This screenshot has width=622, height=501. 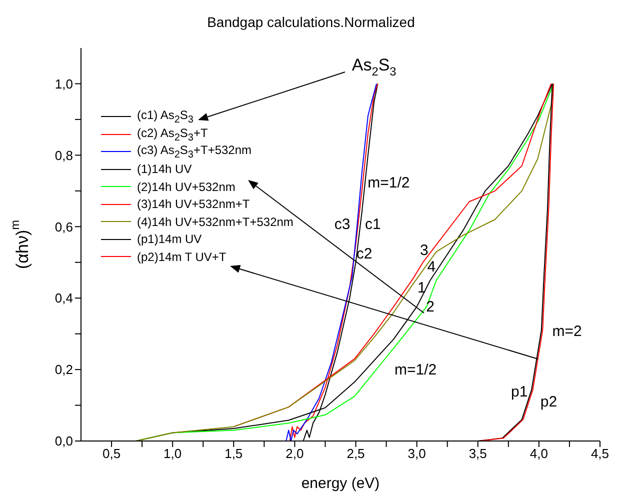 I want to click on annotation: 4, so click(x=431, y=266).